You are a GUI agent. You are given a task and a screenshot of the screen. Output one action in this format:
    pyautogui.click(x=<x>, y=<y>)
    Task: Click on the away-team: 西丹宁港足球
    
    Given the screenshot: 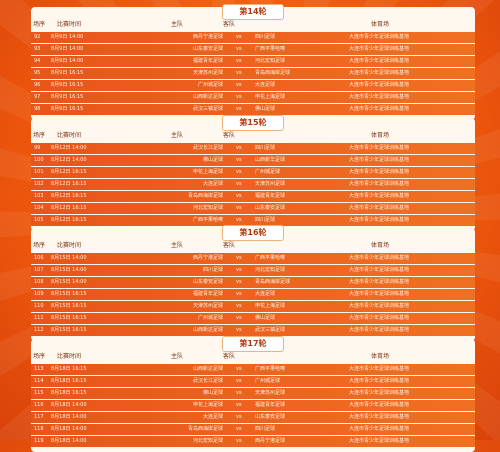 What is the action you would take?
    pyautogui.click(x=270, y=441)
    